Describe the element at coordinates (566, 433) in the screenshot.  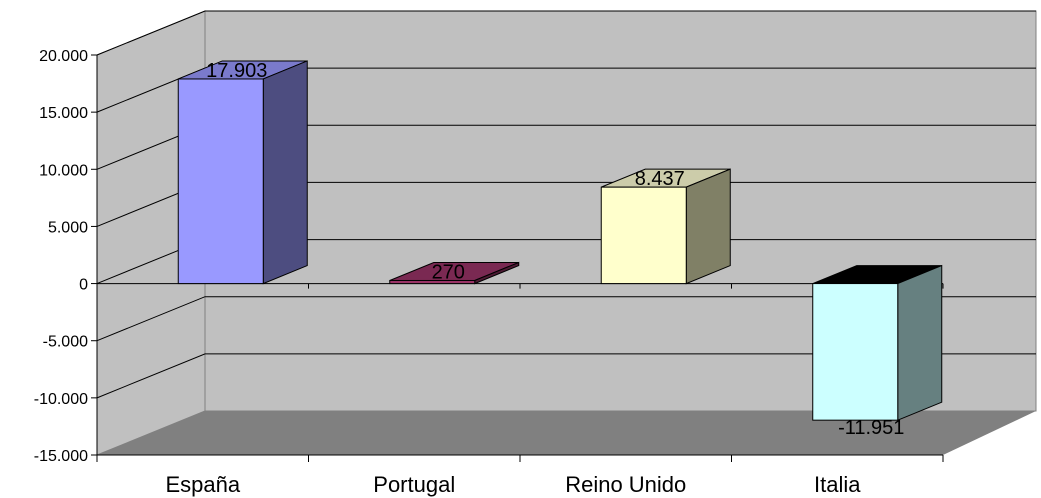
I see `floor` at that location.